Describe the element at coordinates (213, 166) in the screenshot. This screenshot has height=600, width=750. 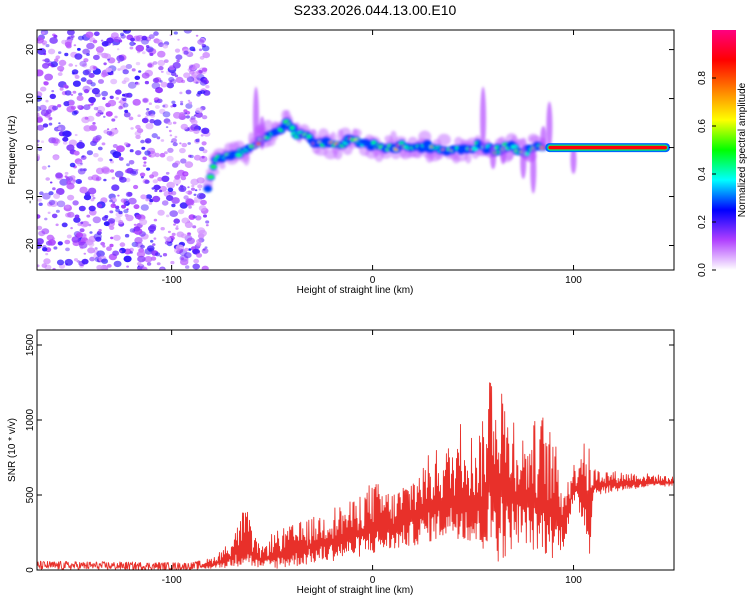
I see `ridge-core` at that location.